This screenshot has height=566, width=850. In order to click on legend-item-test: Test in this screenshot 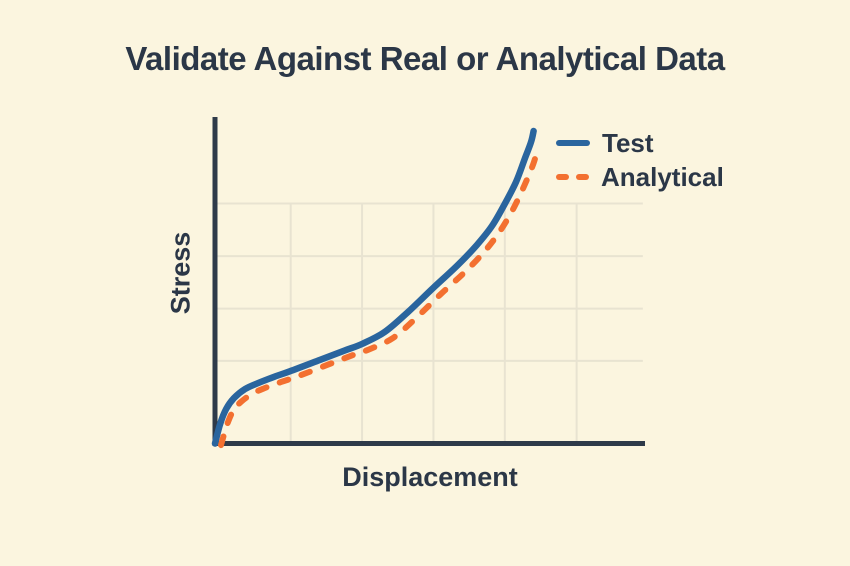, I will do `click(640, 143)`.